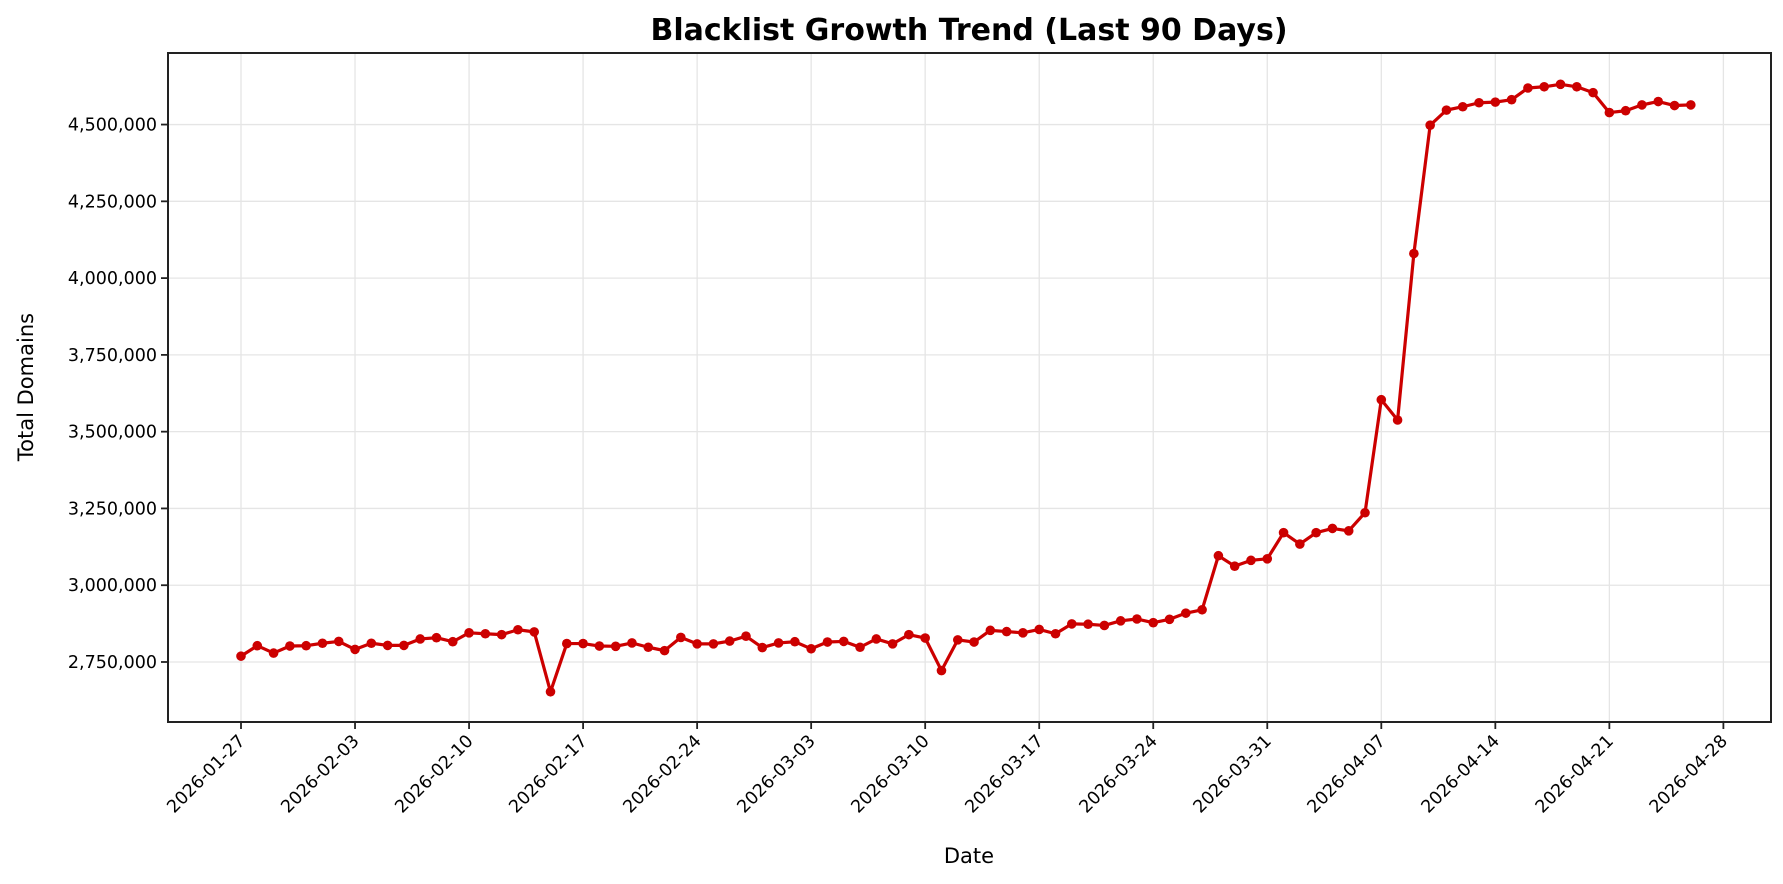 The width and height of the screenshot is (1783, 884). Describe the element at coordinates (969, 856) in the screenshot. I see `x-axis-label: Date` at that location.